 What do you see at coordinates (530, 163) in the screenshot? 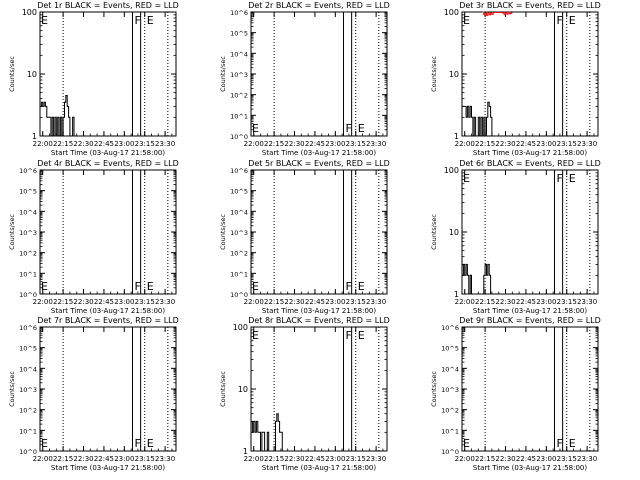
I see `panel-title: Det 6r BLACK = Events, RED = LLD` at bounding box center [530, 163].